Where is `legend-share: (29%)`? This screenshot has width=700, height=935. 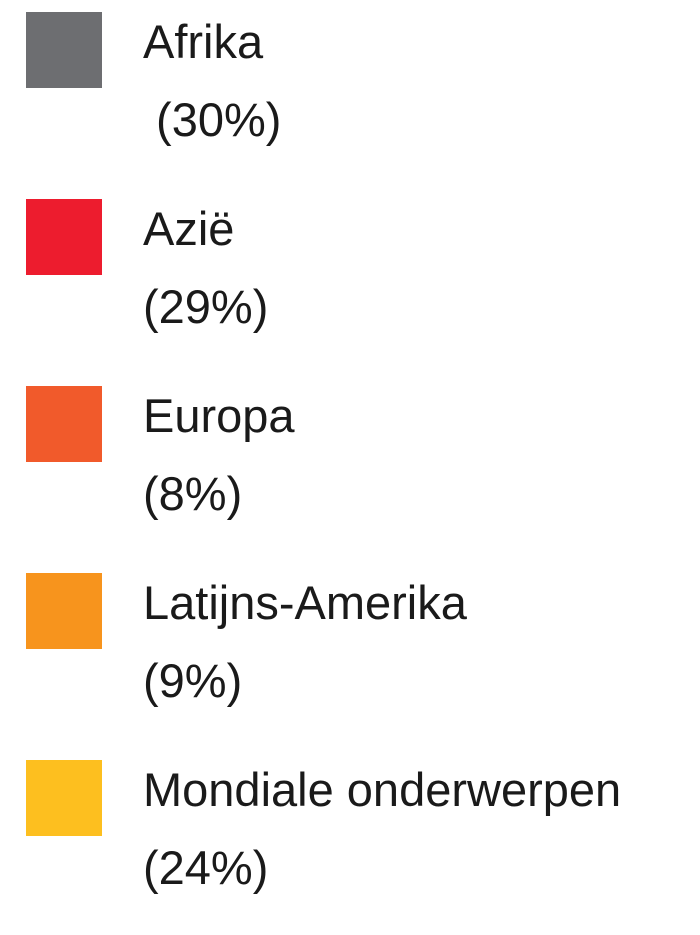 legend-share: (29%) is located at coordinates (206, 306).